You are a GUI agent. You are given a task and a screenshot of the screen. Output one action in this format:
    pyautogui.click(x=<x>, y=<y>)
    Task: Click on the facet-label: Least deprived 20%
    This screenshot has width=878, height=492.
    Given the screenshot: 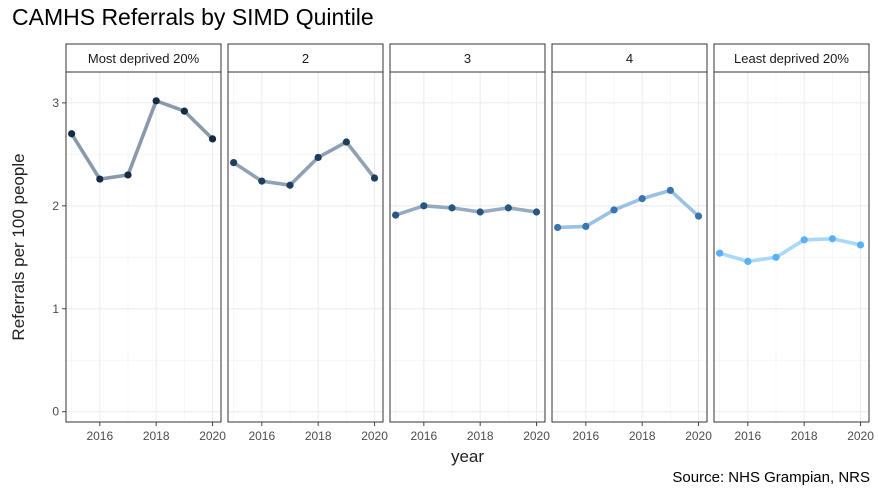 What is the action you would take?
    pyautogui.click(x=791, y=58)
    